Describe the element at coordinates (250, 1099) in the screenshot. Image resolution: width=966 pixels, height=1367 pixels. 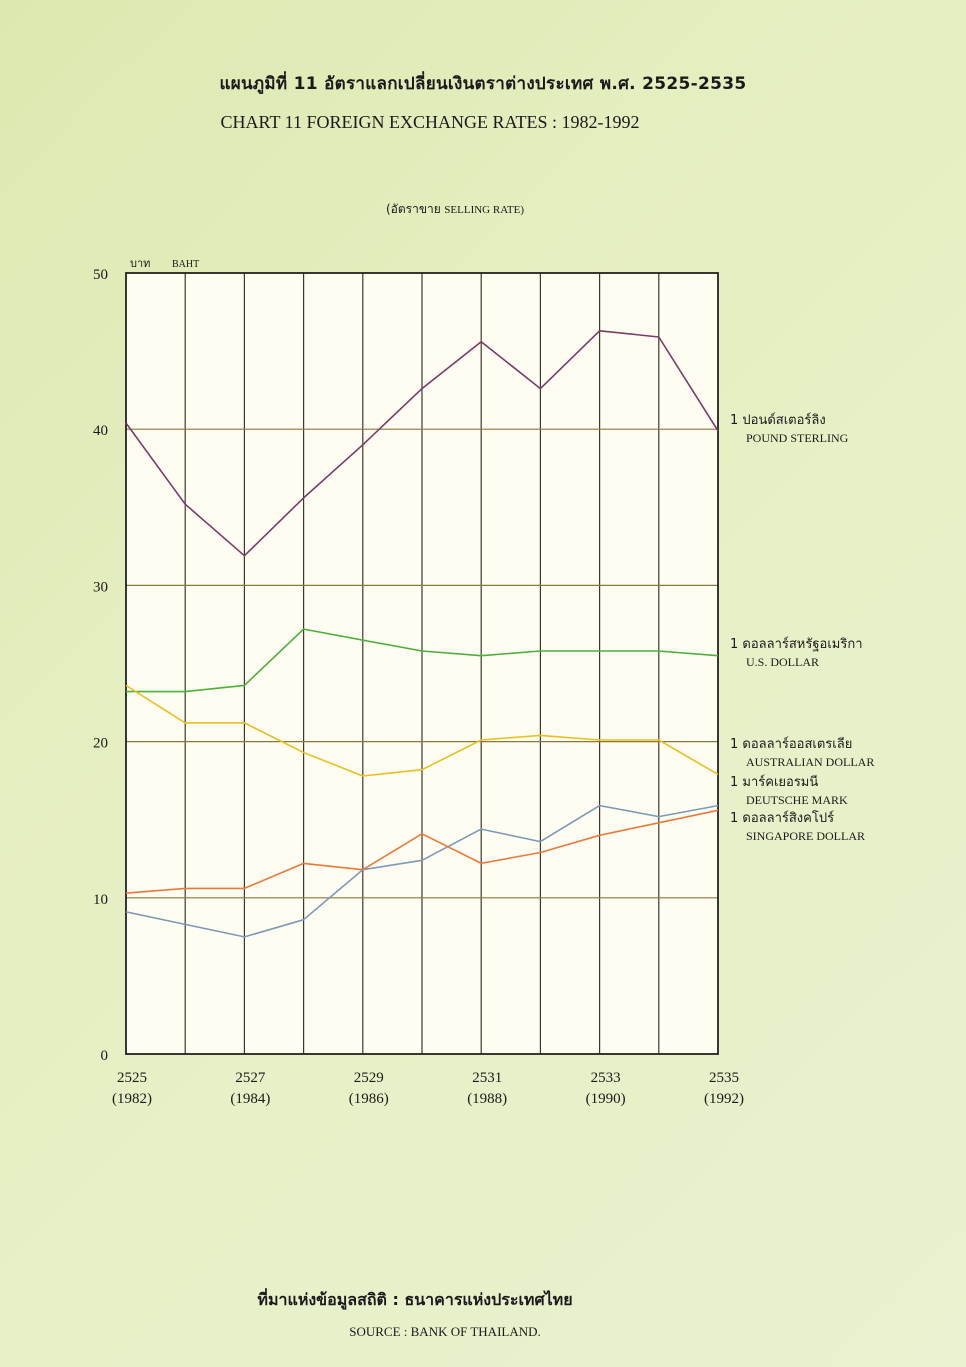
I see `x-tick-label-ad: (1984)` at that location.